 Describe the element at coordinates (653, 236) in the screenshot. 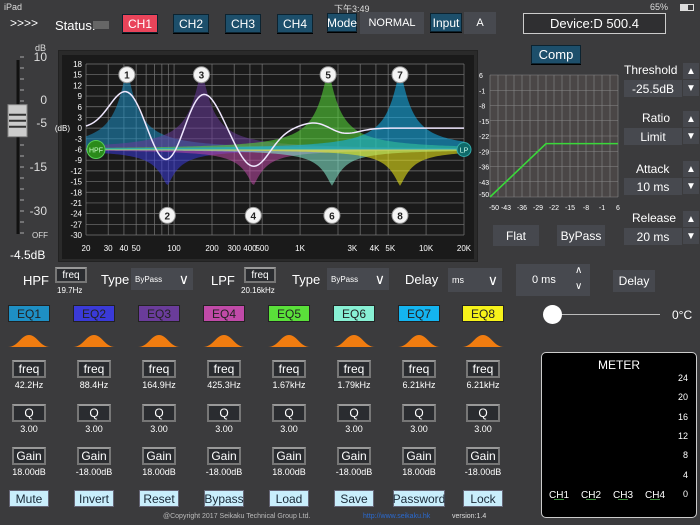

I see `release-value: 20 ms` at that location.